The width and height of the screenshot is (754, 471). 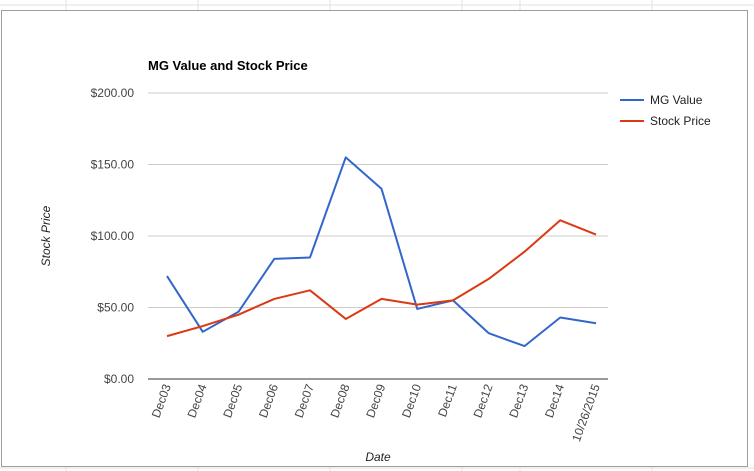 I want to click on x-tick-label: Dec10, so click(x=411, y=401).